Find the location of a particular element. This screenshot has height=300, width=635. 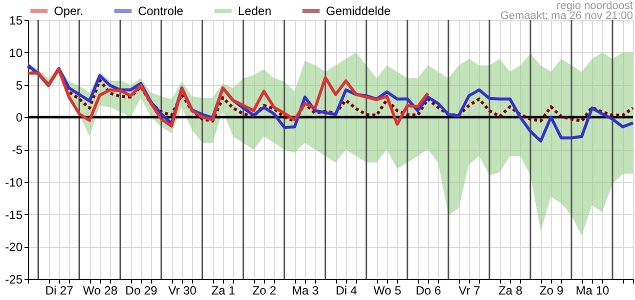

x-tick-label: Zo 9 is located at coordinates (551, 291).